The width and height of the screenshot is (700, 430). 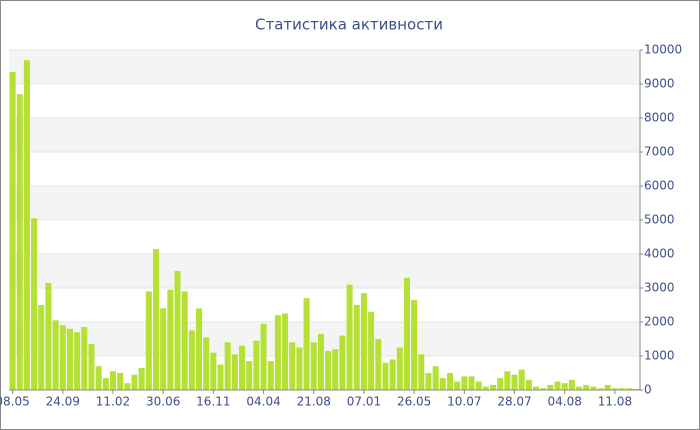 I want to click on y-tick-label: 0, so click(x=648, y=390).